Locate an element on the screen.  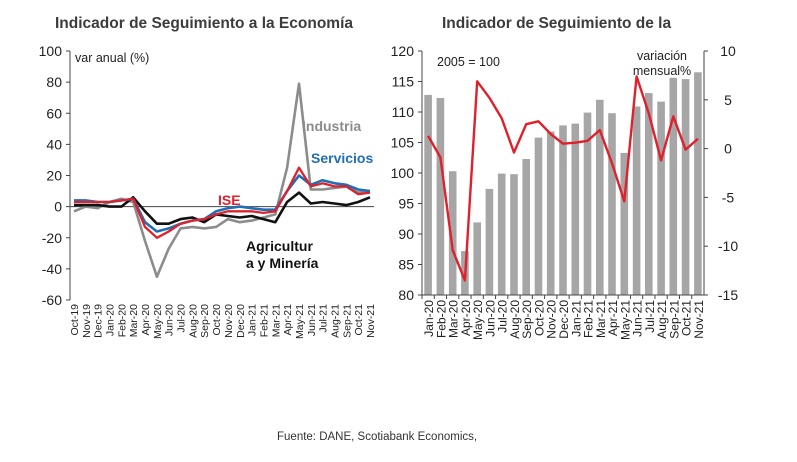
left-x-tick-label: Oct-21 is located at coordinates (359, 320).